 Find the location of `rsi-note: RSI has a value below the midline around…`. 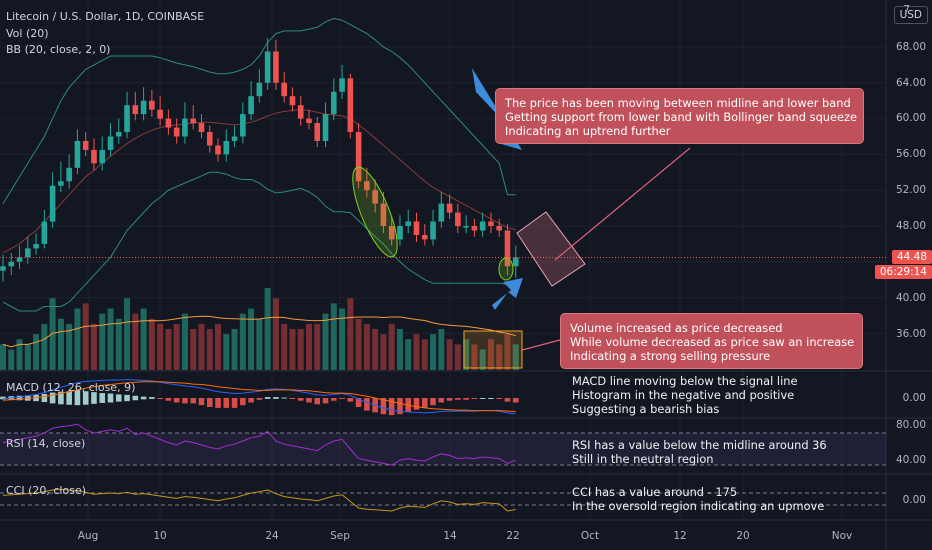

rsi-note: RSI has a value below the midline around… is located at coordinates (699, 452).